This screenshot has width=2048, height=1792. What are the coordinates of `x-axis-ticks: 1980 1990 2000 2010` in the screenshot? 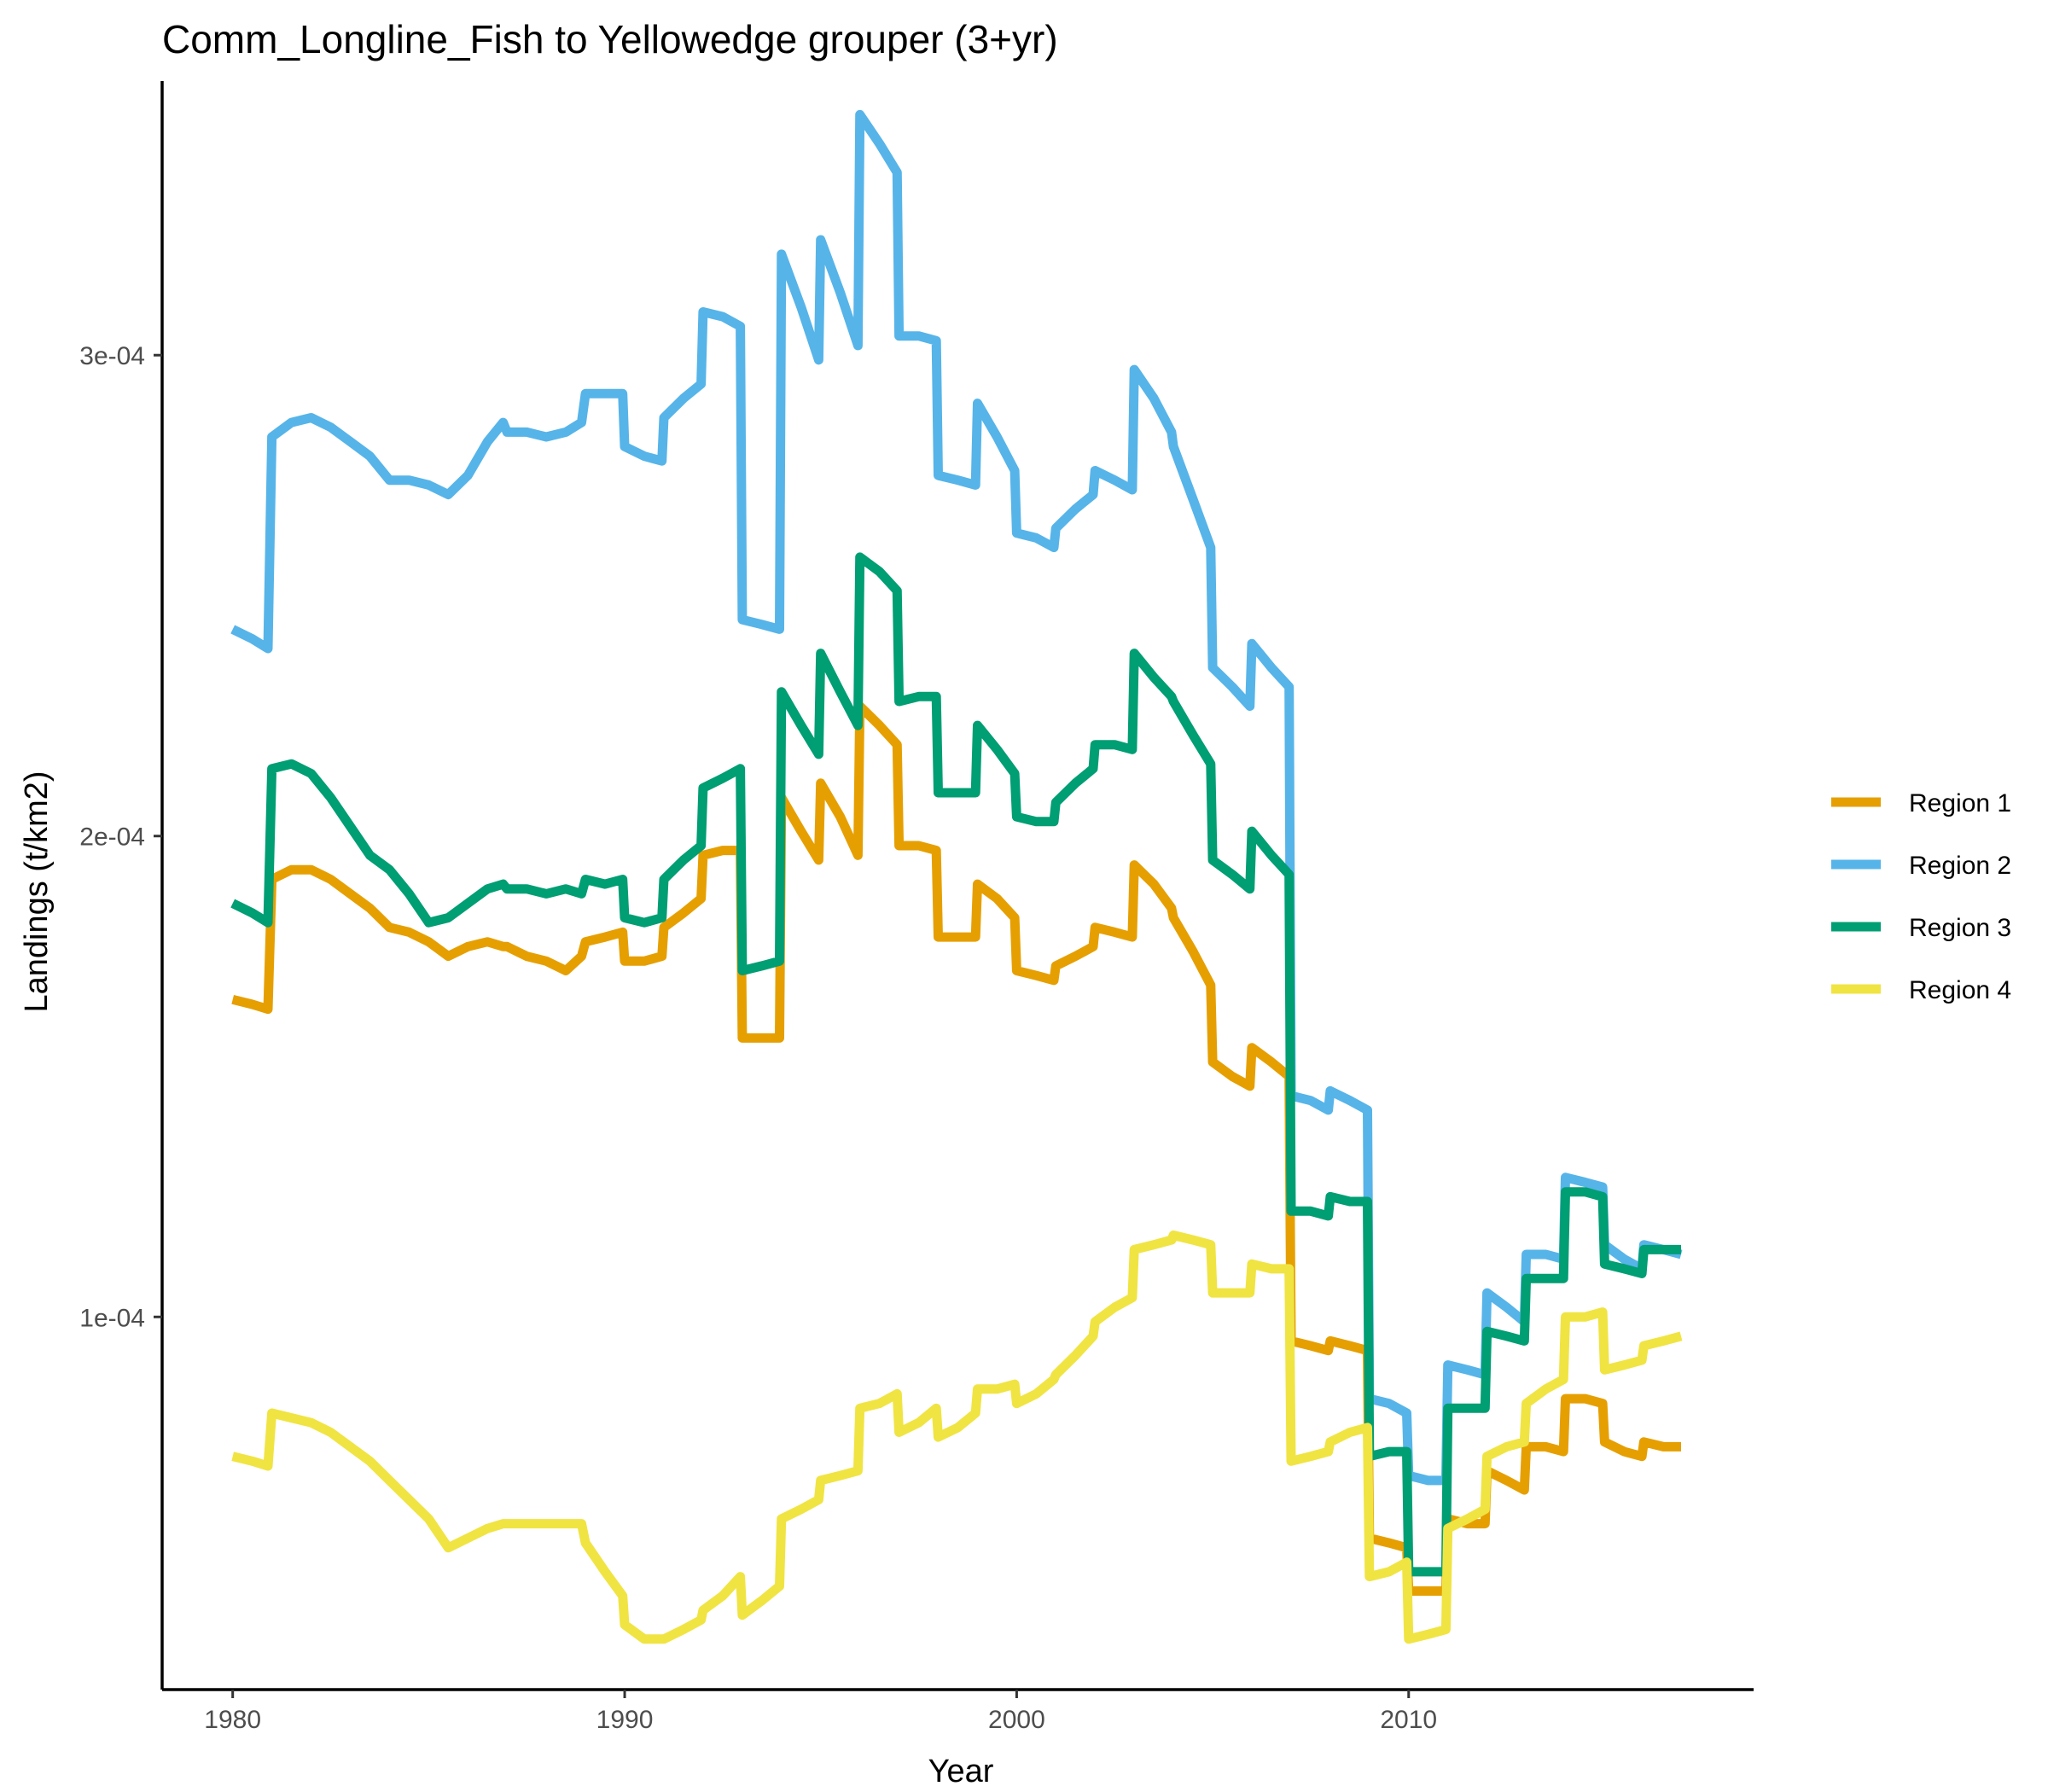 It's located at (820, 1712).